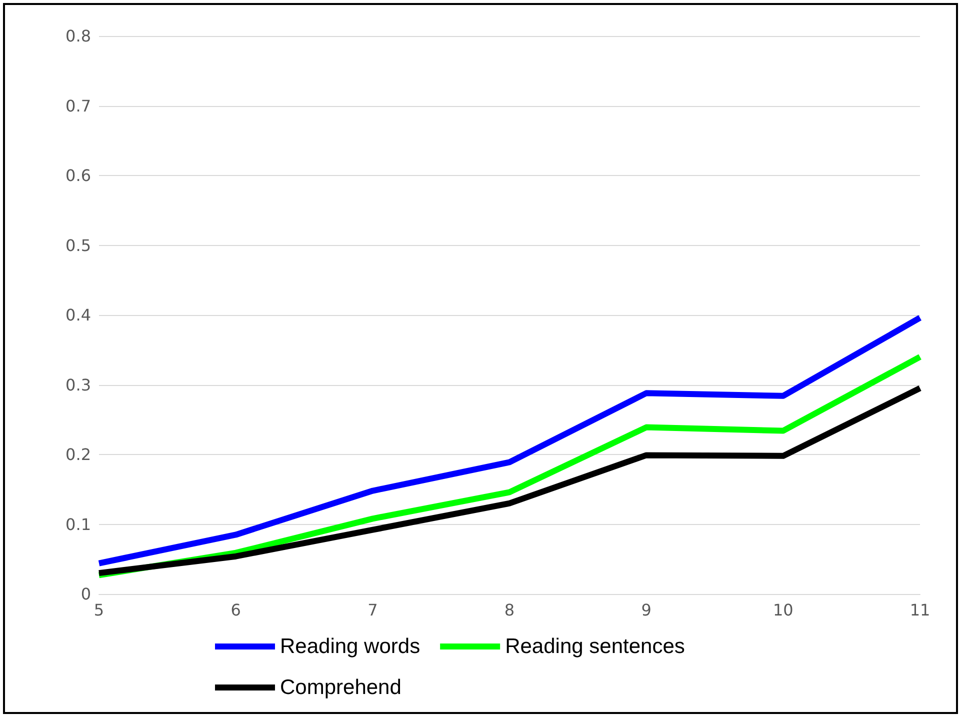 The image size is (967, 723). Describe the element at coordinates (341, 687) in the screenshot. I see `legend-label: Comprehend` at that location.